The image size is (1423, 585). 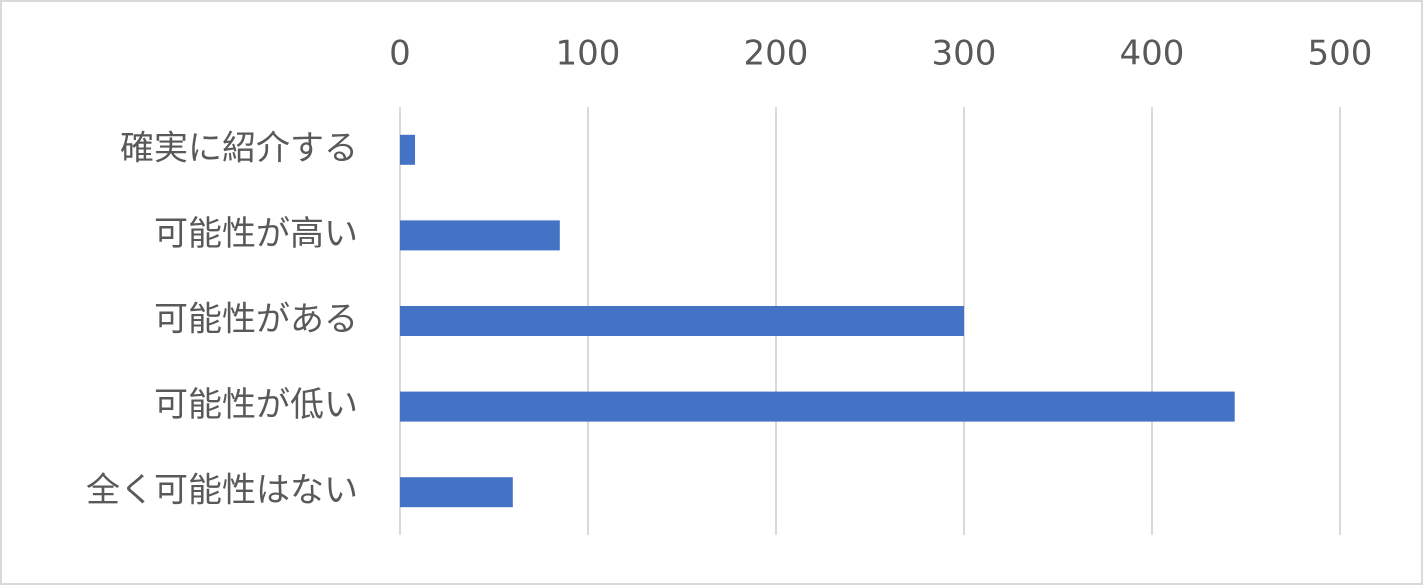 What do you see at coordinates (776, 54) in the screenshot?
I see `x-tick-label: 200` at bounding box center [776, 54].